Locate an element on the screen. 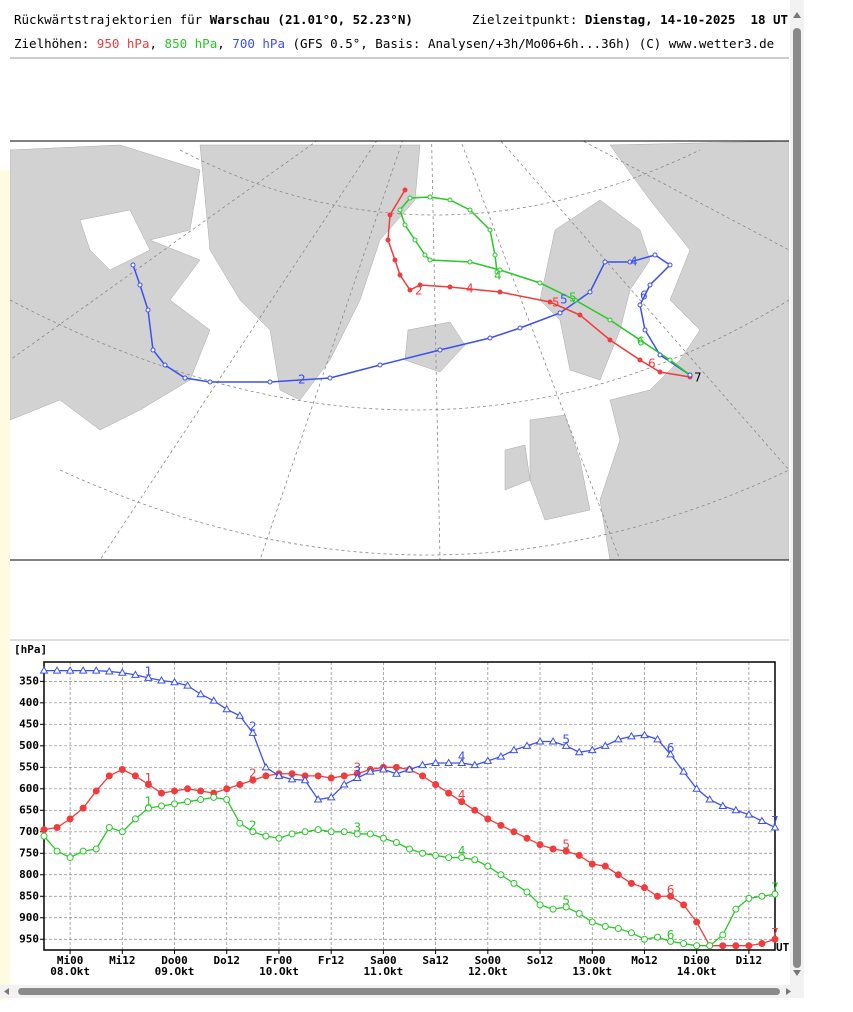 This screenshot has height=1012, width=853. x-tick-label: Mi00 is located at coordinates (70, 960).